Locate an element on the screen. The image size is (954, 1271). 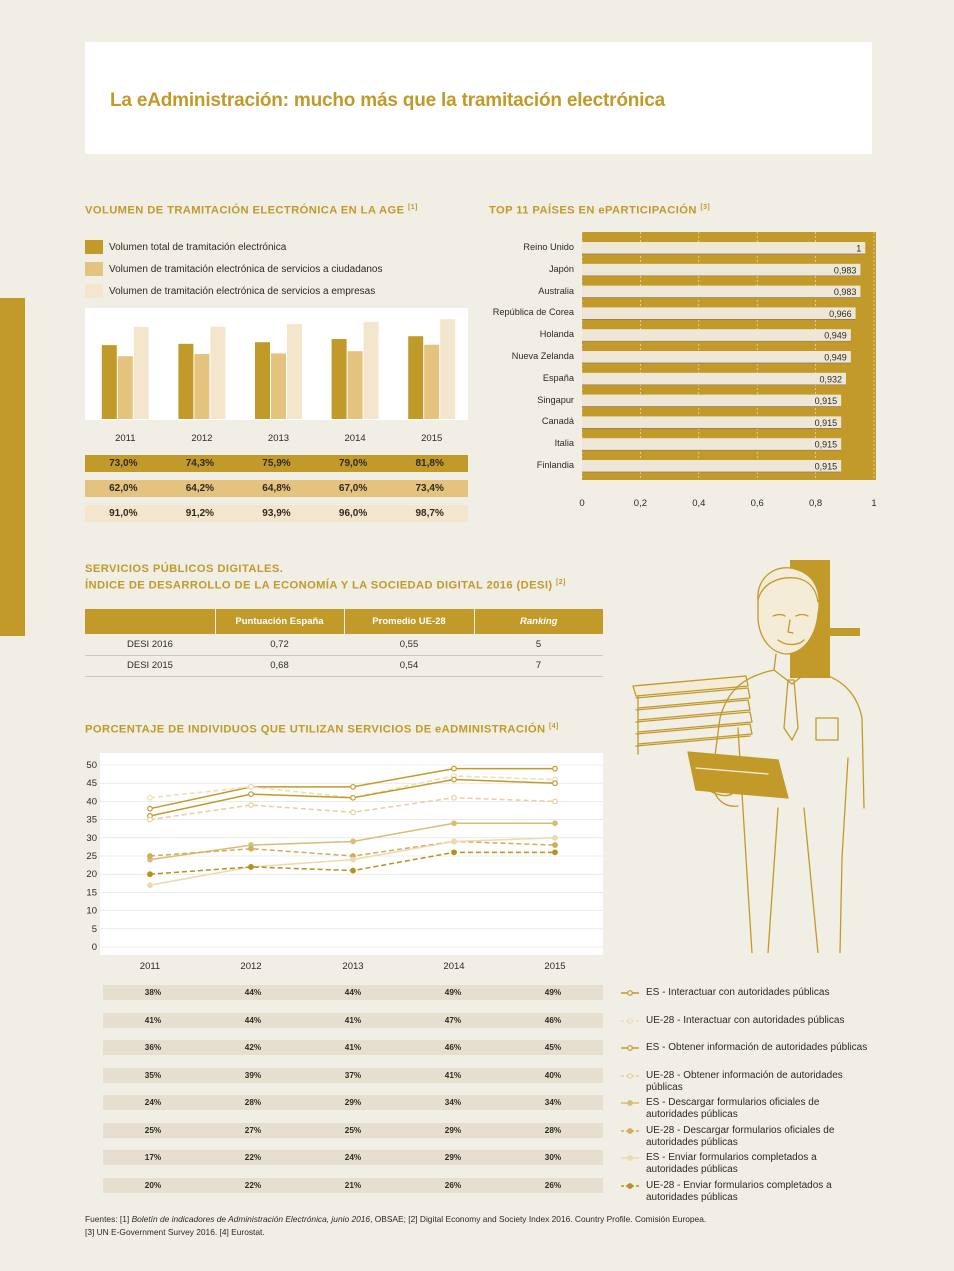
table-cell: 26% is located at coordinates (453, 1185).